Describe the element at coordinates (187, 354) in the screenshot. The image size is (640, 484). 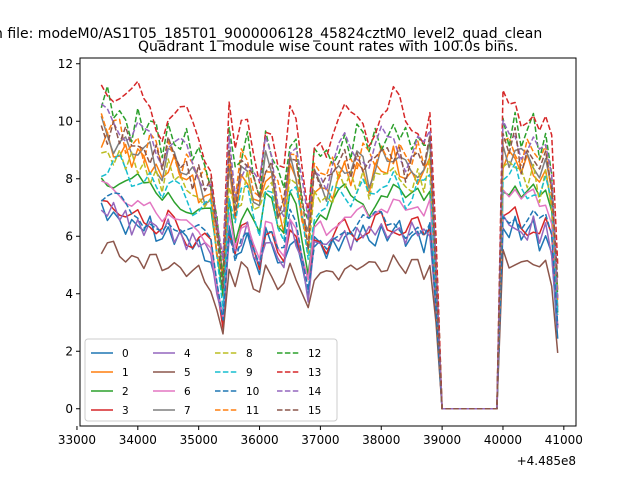
I see `legend-label: 4` at that location.